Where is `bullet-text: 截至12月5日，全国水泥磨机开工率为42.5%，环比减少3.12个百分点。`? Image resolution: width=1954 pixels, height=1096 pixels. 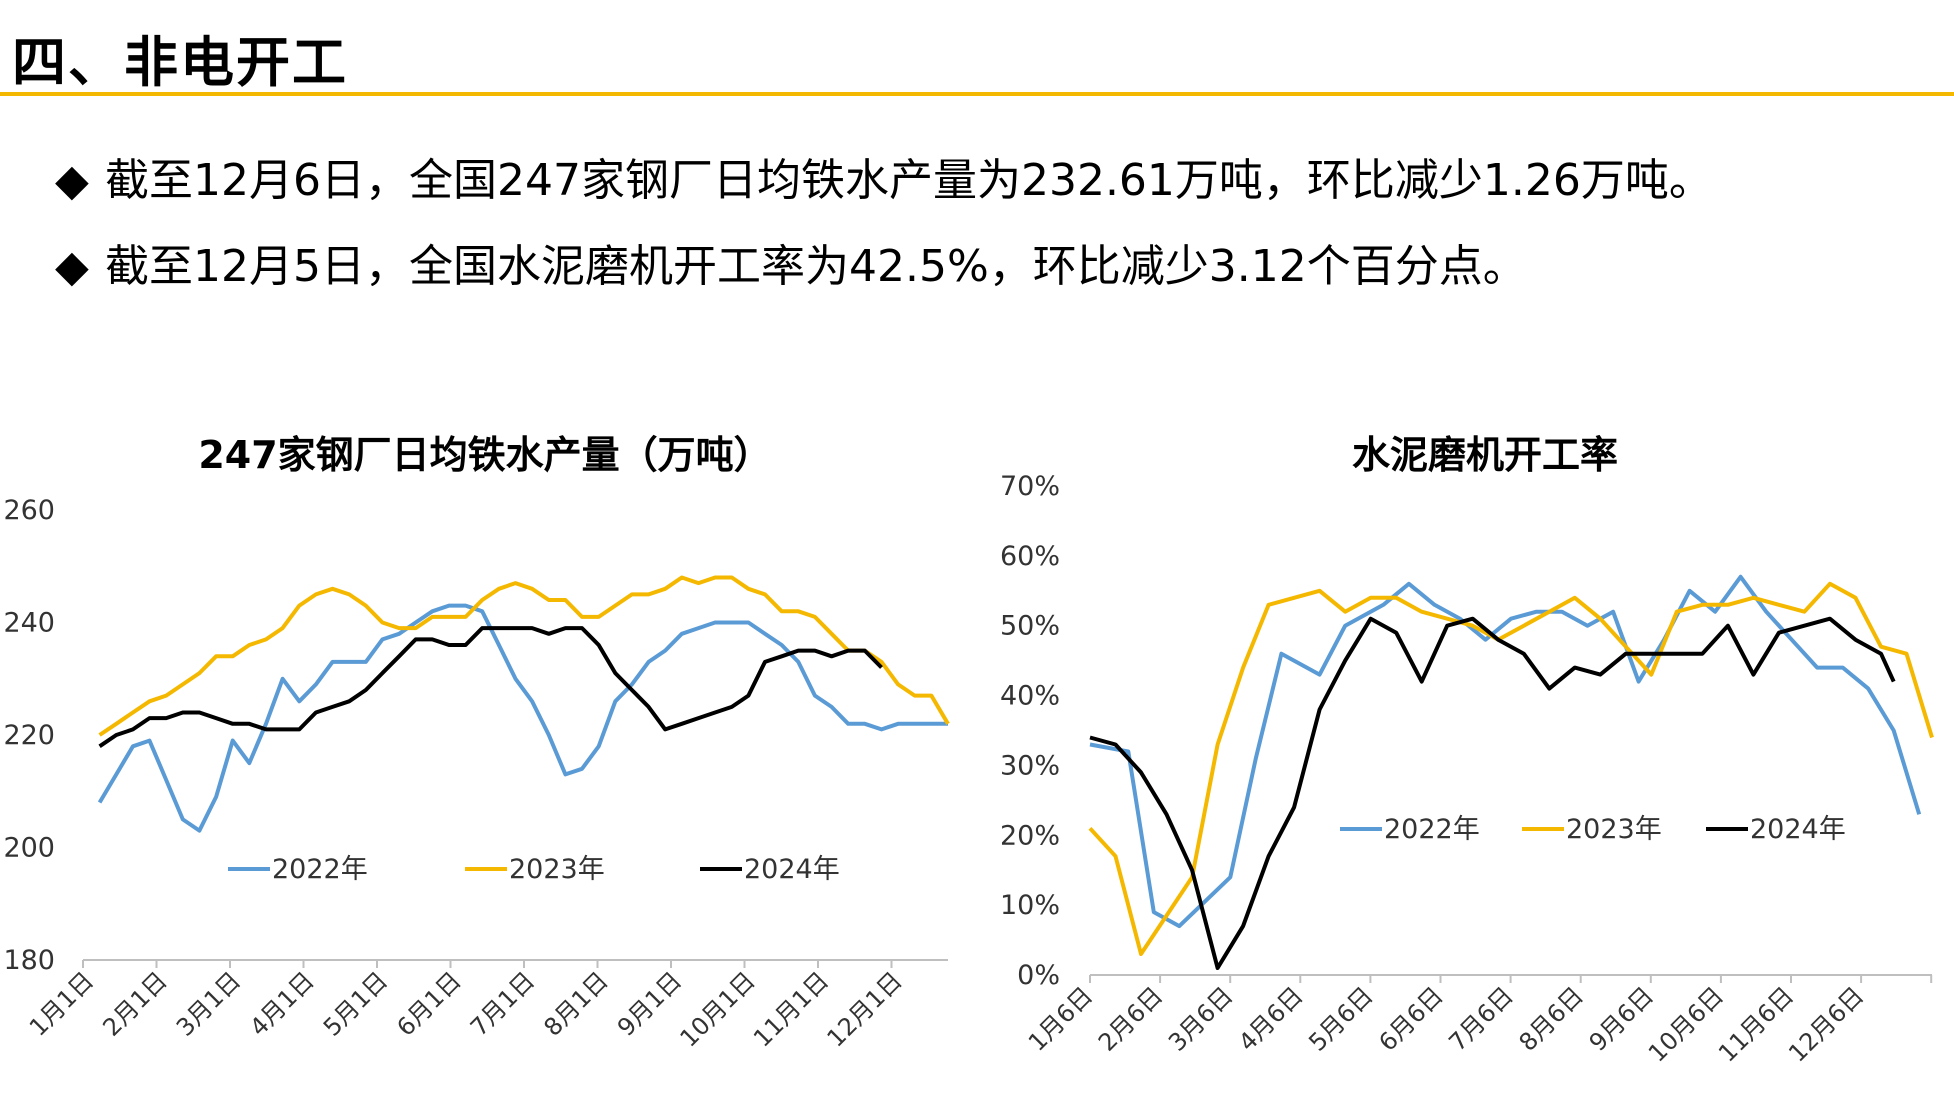 bullet-text: 截至12月5日，全国水泥磨机开工率为42.5%，环比减少3.12个百分点。 is located at coordinates (816, 266).